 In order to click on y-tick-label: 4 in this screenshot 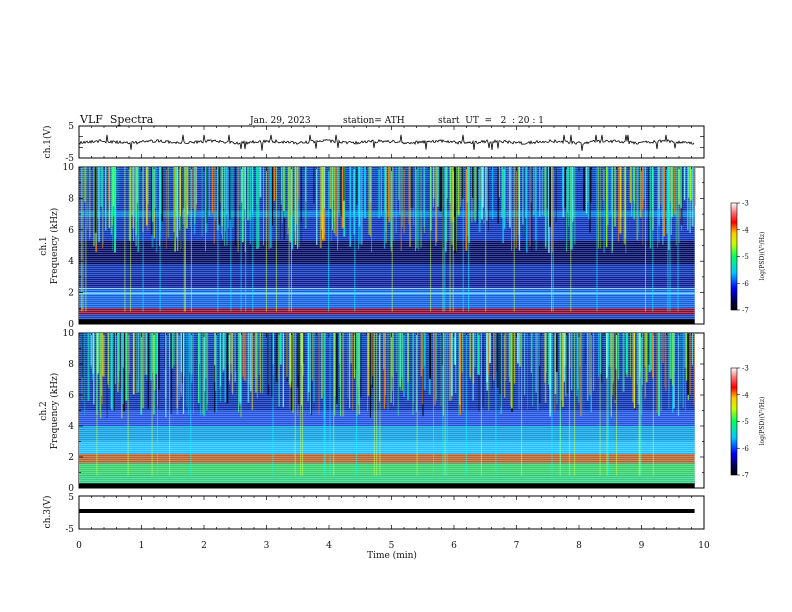, I will do `click(71, 262)`.